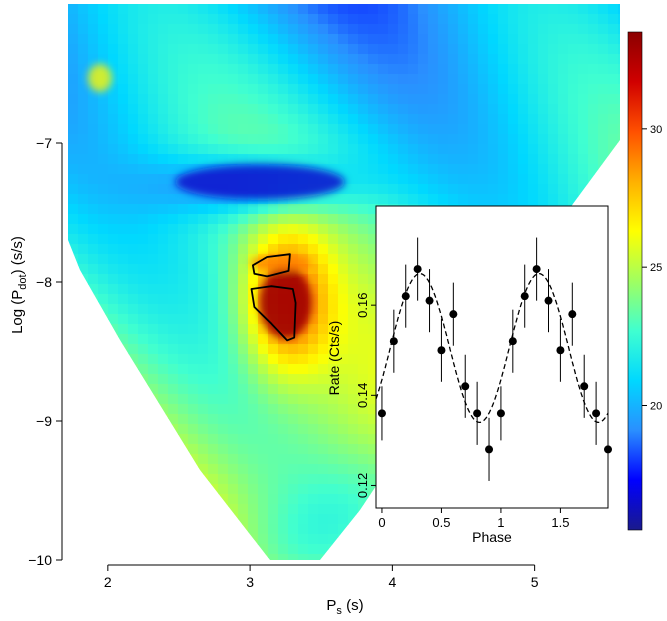  What do you see at coordinates (548, 300) in the screenshot?
I see `data-point` at bounding box center [548, 300].